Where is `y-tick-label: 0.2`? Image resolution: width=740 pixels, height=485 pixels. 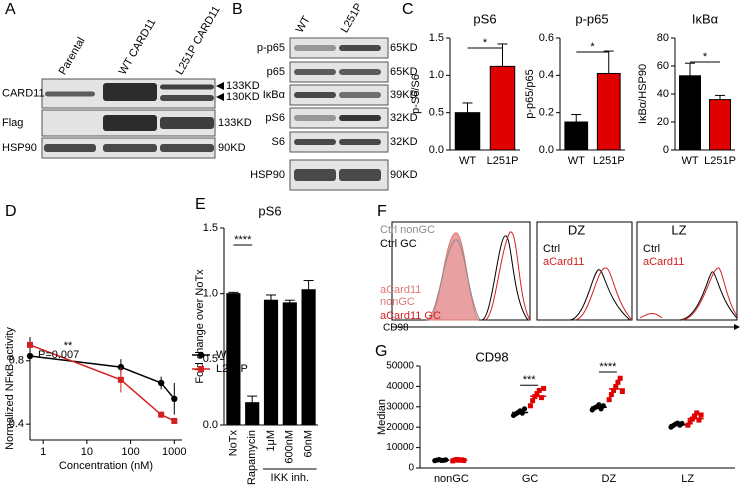 y-tick-label: 0.2 is located at coordinates (546, 113).